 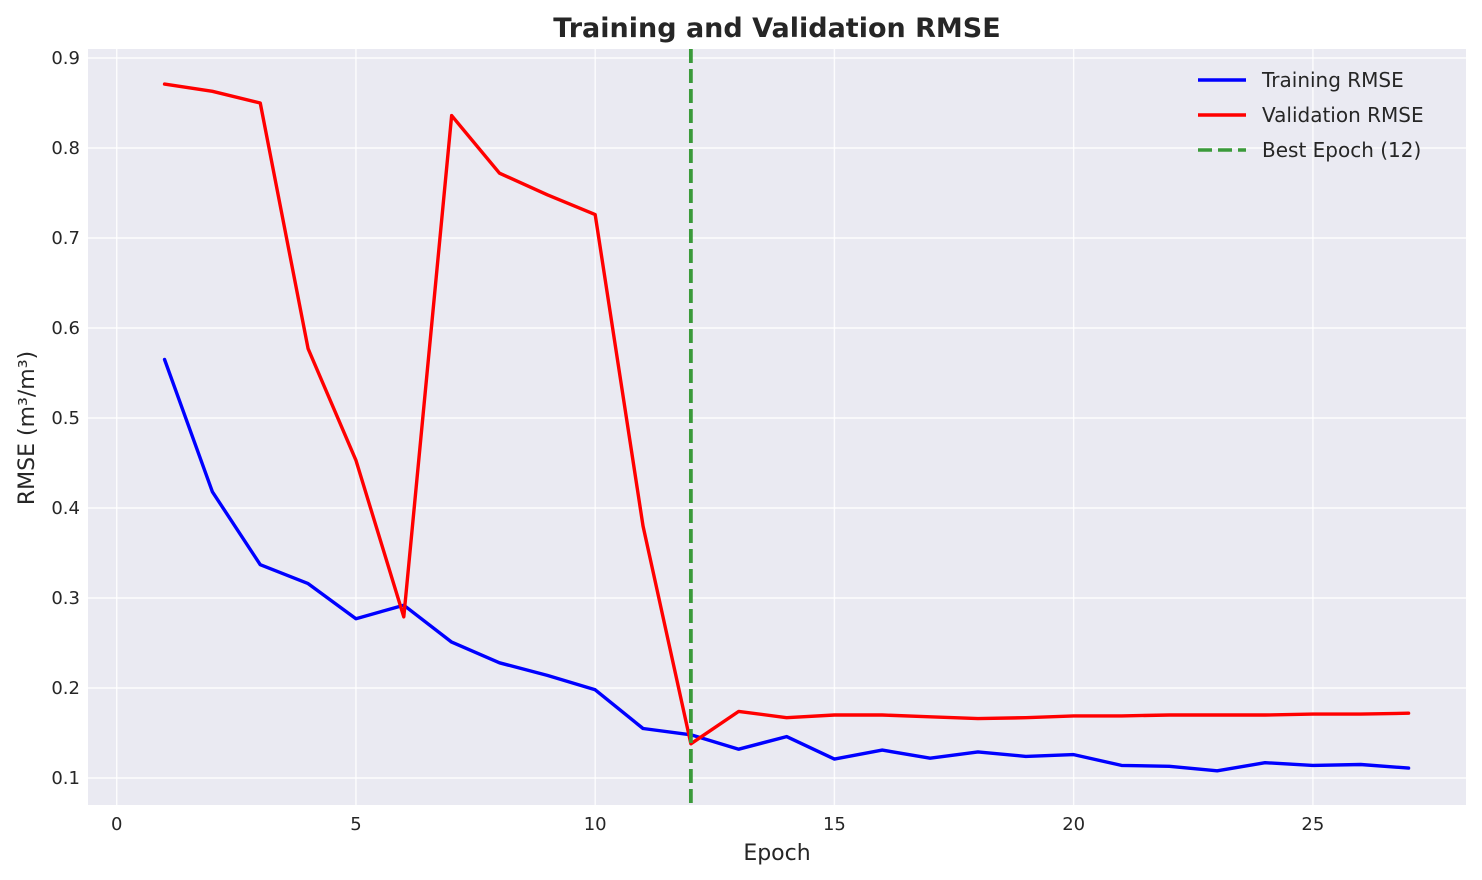 What do you see at coordinates (1073, 824) in the screenshot?
I see `x-tick-label: 20` at bounding box center [1073, 824].